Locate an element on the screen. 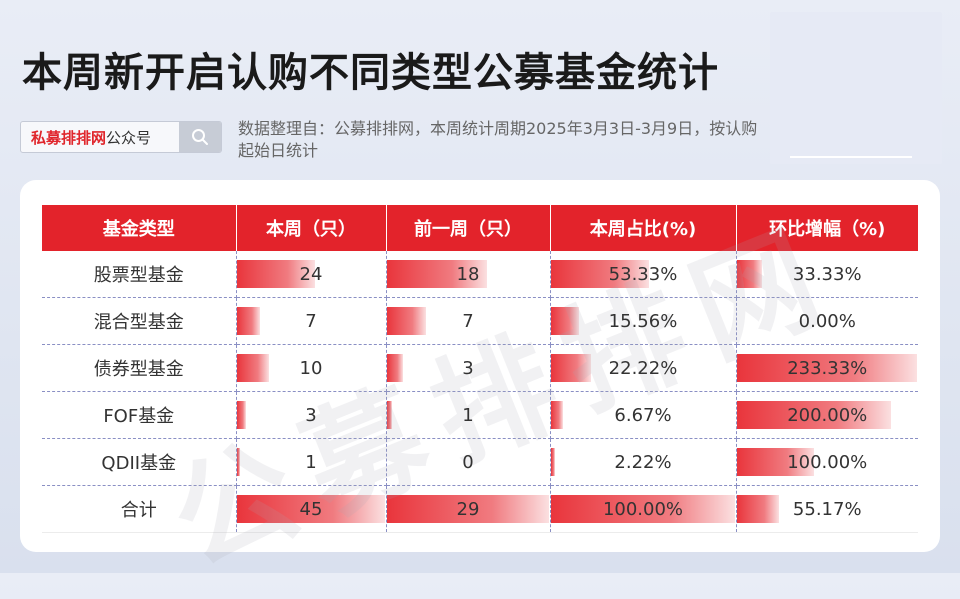 The image size is (960, 599). value-change: 233.33% is located at coordinates (827, 368).